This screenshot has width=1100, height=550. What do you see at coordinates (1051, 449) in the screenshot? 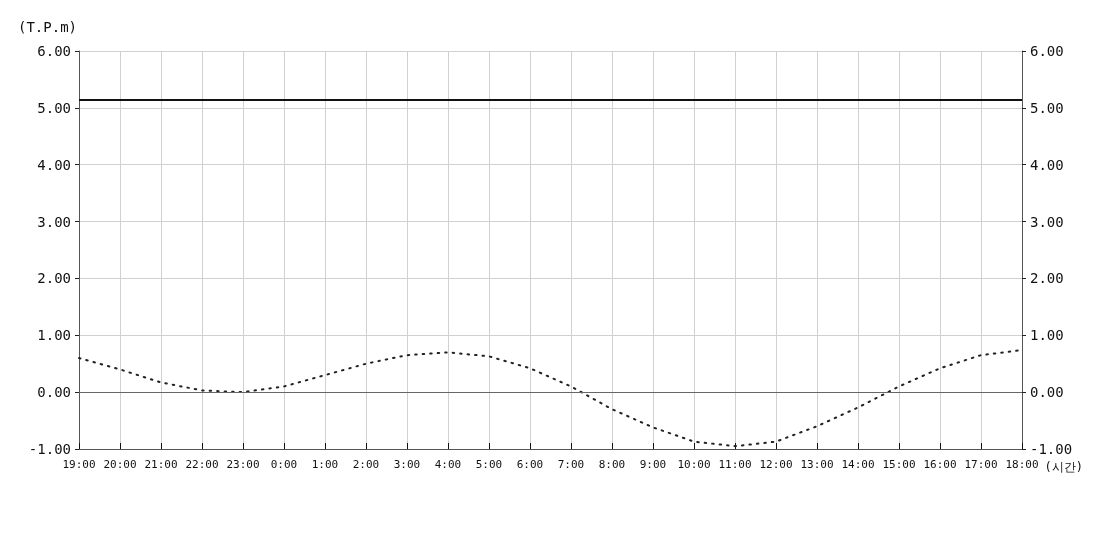
I see `y2-tick-label: -1.00` at bounding box center [1051, 449].